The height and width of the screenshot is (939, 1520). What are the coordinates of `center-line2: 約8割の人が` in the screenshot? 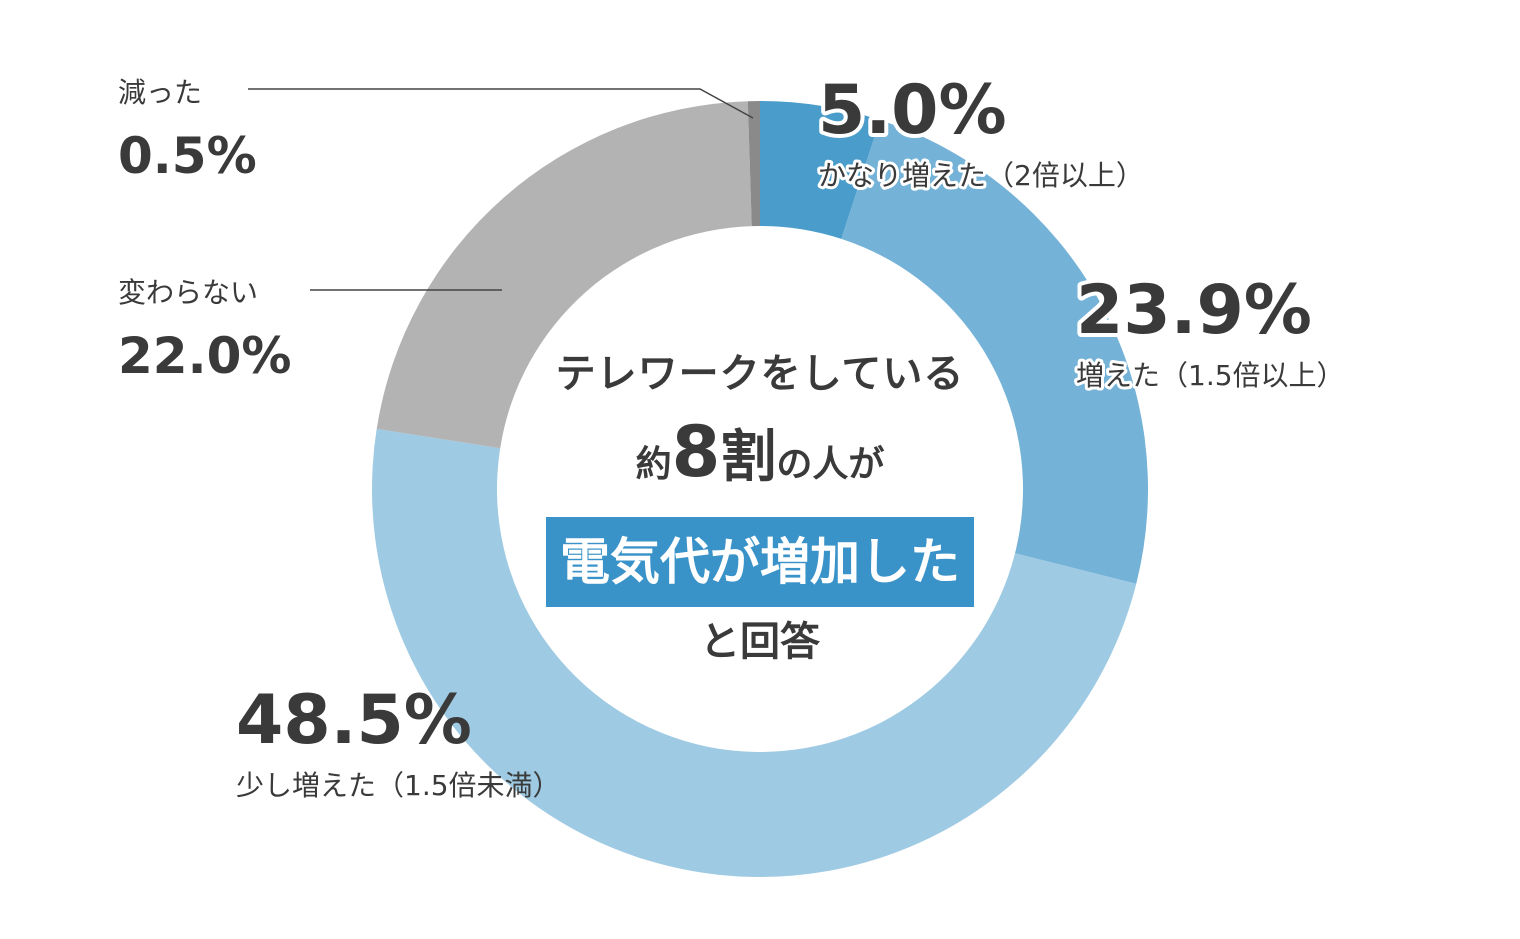 It's located at (760, 461).